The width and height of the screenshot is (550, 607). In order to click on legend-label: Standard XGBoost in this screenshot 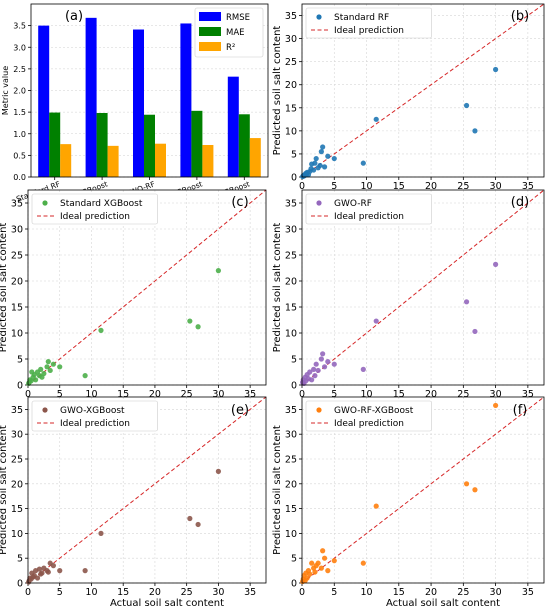, I will do `click(101, 204)`.